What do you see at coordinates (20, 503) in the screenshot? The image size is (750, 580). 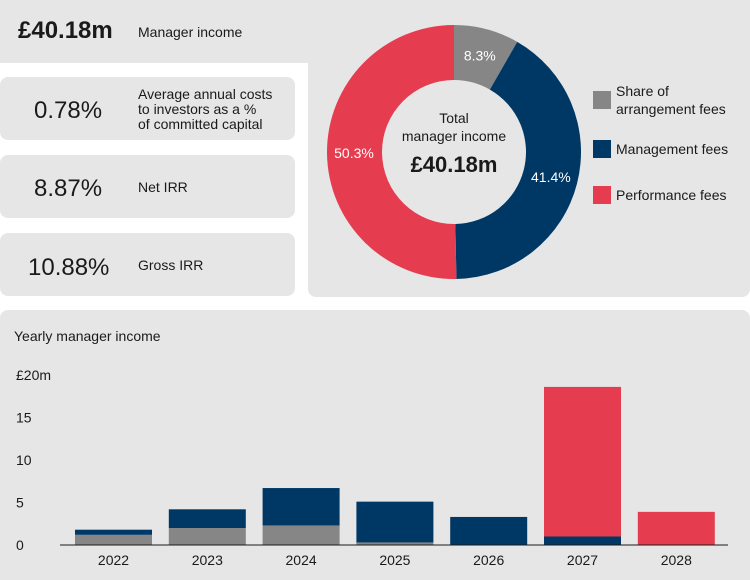 I see `y-tick-label-1: 5` at bounding box center [20, 503].